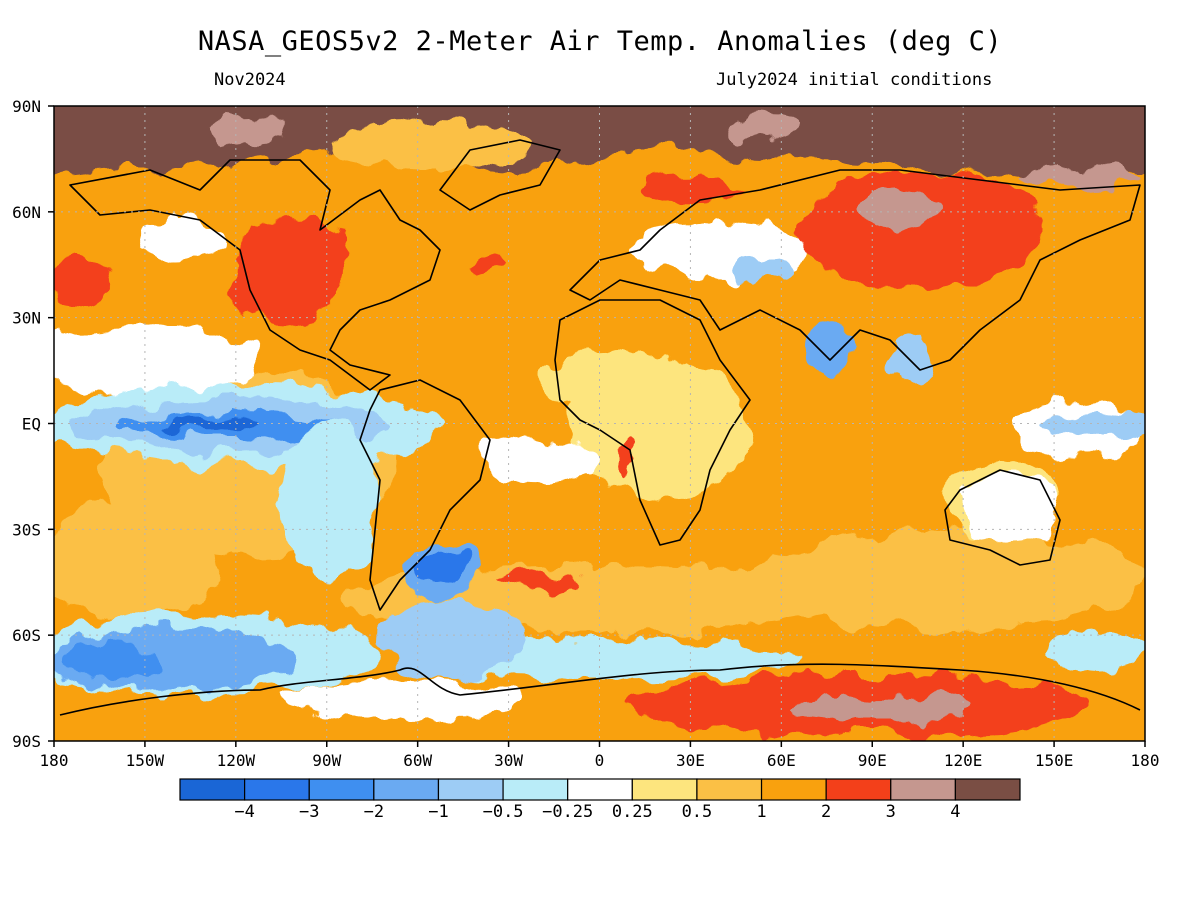  I want to click on lon-tick-label: 30E, so click(690, 760).